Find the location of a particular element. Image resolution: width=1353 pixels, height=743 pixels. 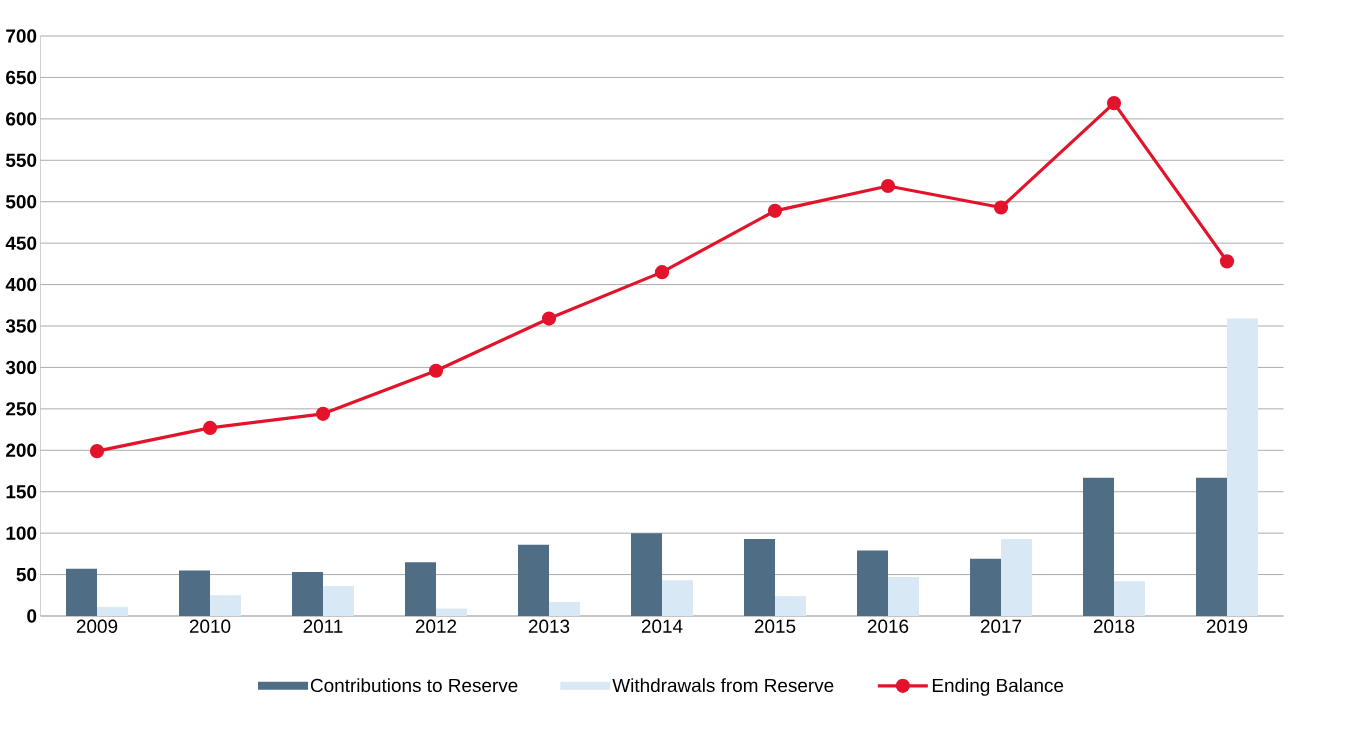

x-tick-label: 2010 is located at coordinates (210, 626).